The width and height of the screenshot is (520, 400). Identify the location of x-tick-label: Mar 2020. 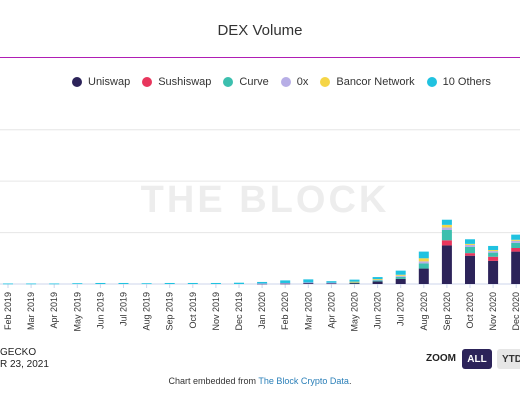
(308, 311).